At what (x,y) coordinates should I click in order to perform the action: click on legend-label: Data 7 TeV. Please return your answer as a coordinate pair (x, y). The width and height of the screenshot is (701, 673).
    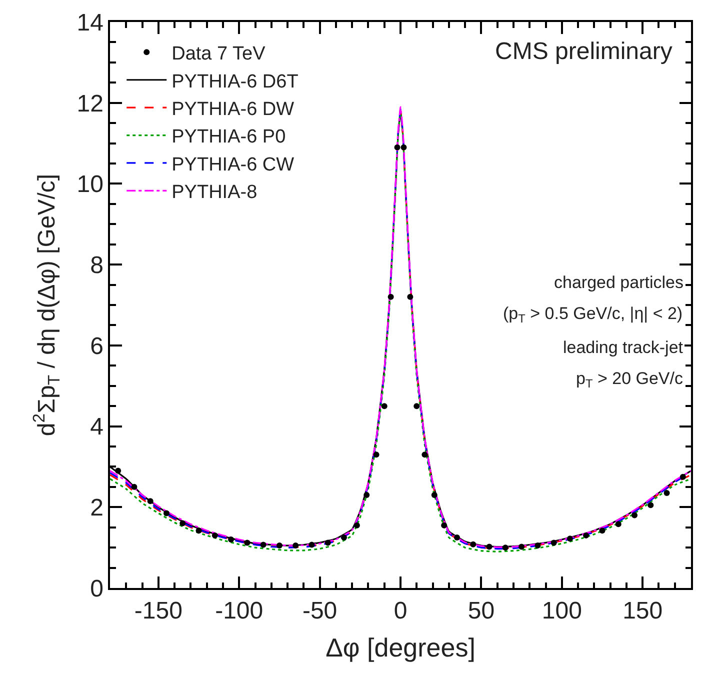
    Looking at the image, I should click on (219, 54).